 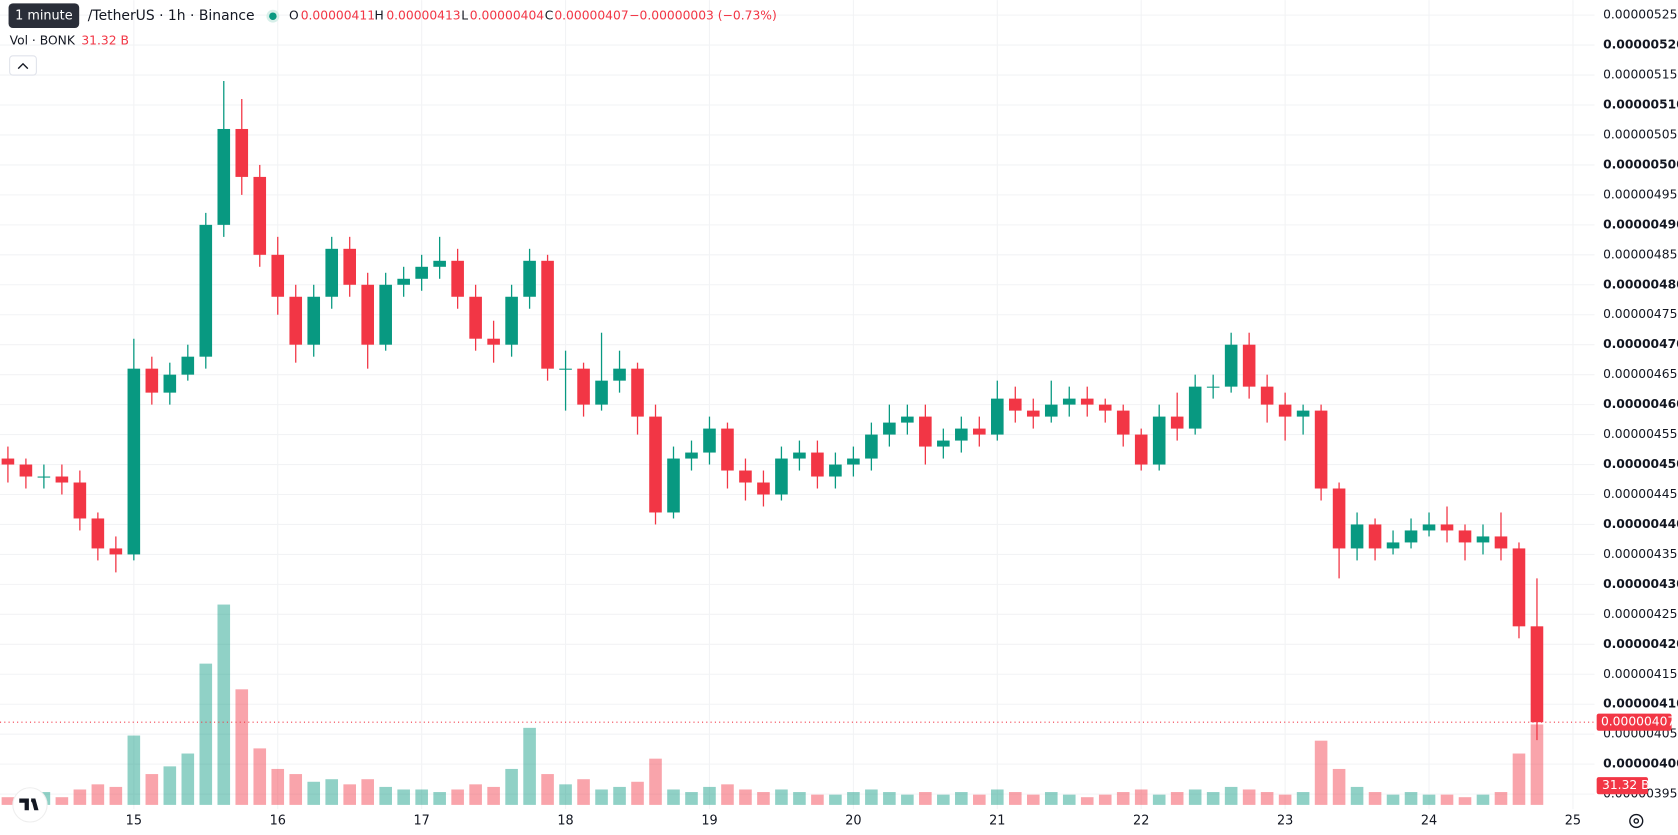 What do you see at coordinates (1640, 254) in the screenshot?
I see `y-tick-label: 0.00000485` at bounding box center [1640, 254].